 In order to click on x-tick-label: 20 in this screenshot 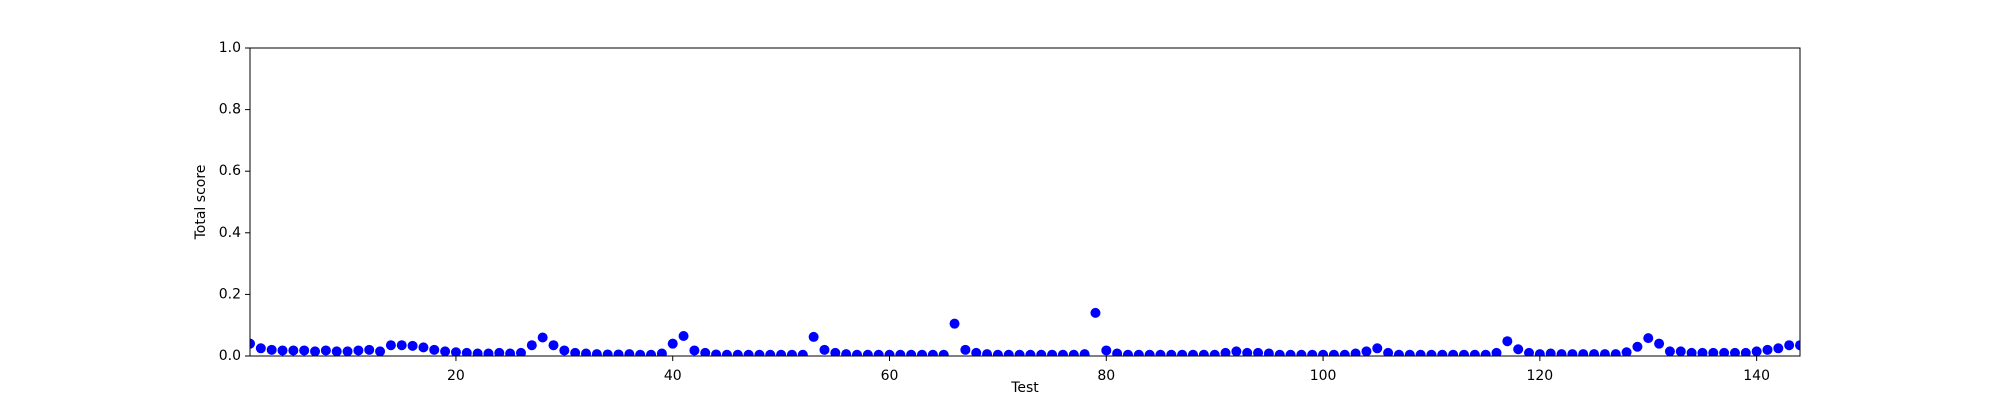, I will do `click(456, 376)`.